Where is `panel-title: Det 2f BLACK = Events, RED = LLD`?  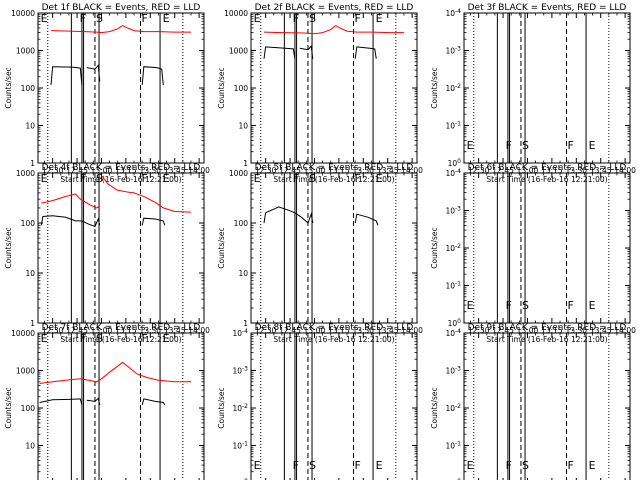
panel-title: Det 2f BLACK = Events, RED = LLD is located at coordinates (334, 8).